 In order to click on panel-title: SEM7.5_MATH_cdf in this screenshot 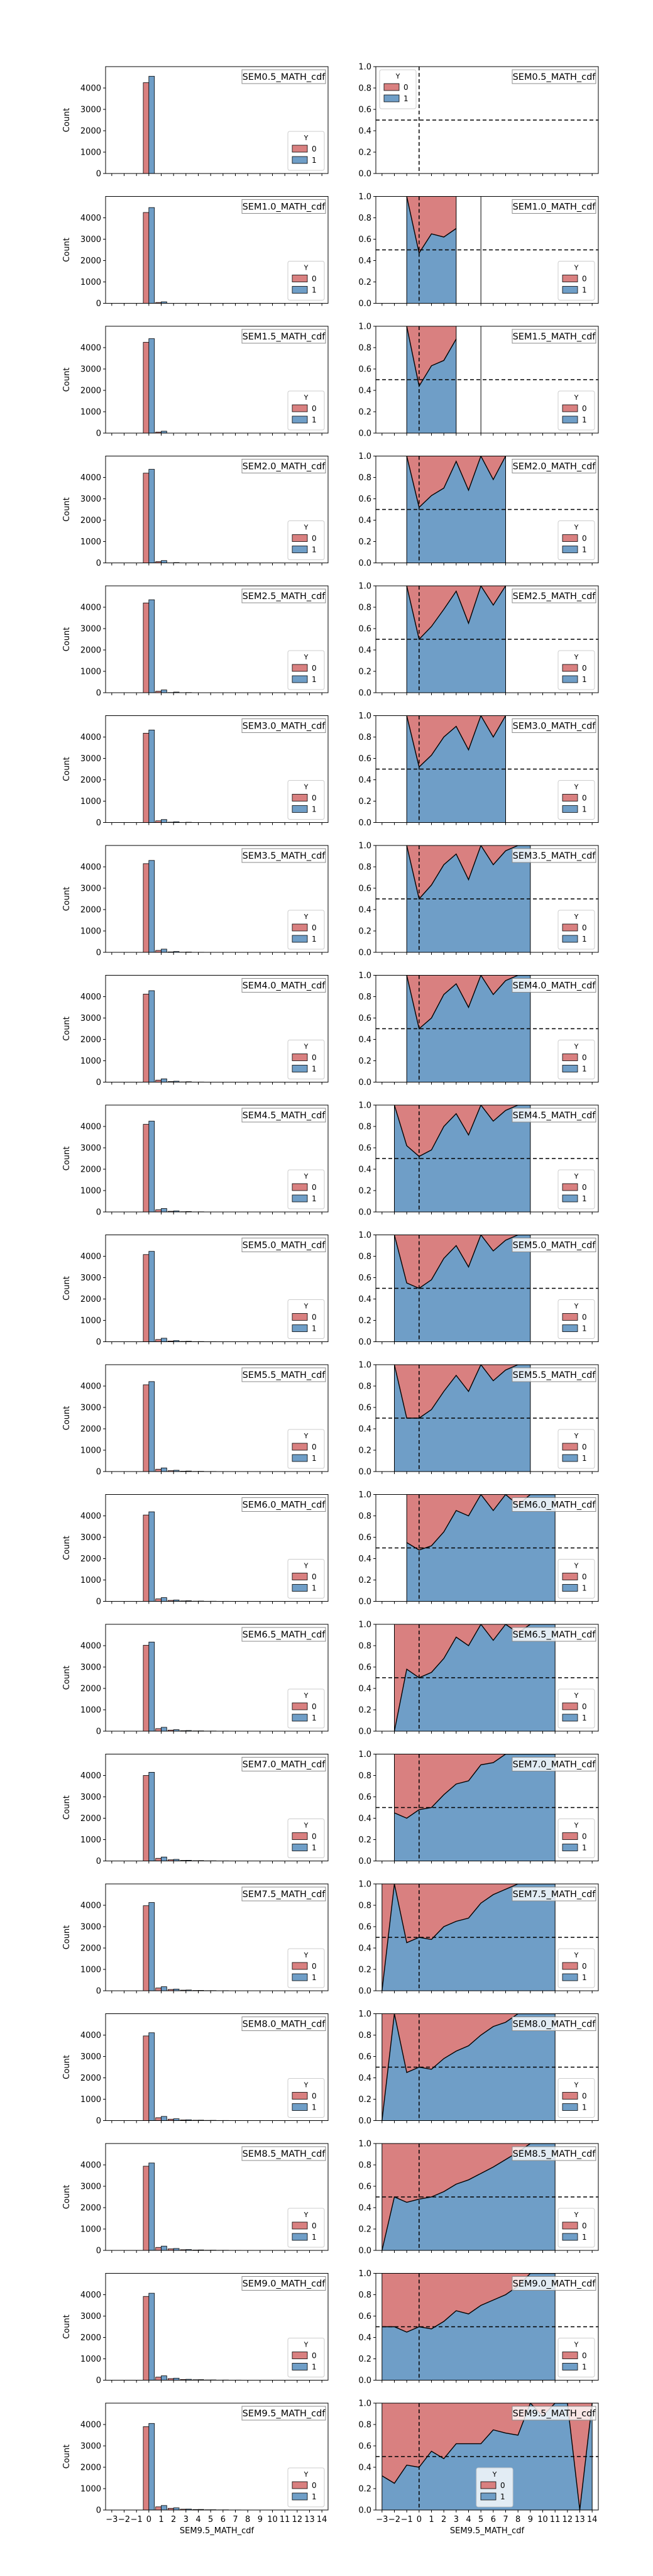, I will do `click(285, 1895)`.